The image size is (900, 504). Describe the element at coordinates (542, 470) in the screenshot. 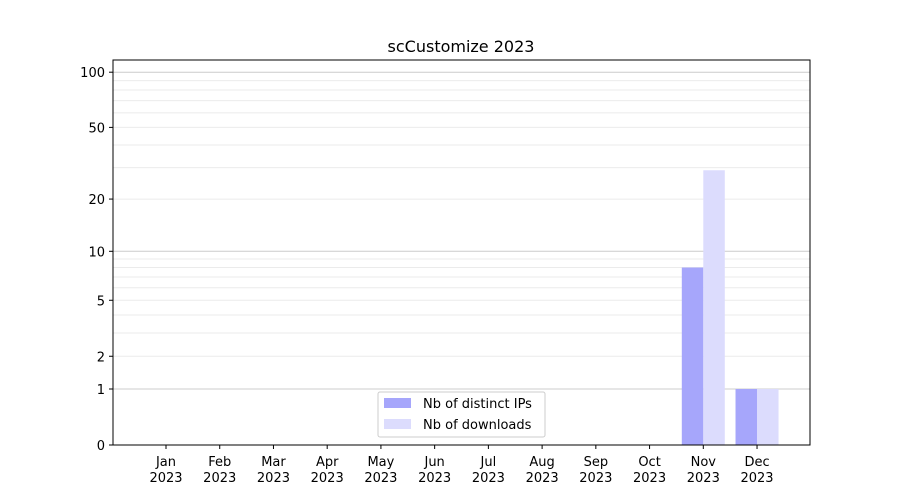

I see `x-tick-label: Aug 2023` at that location.